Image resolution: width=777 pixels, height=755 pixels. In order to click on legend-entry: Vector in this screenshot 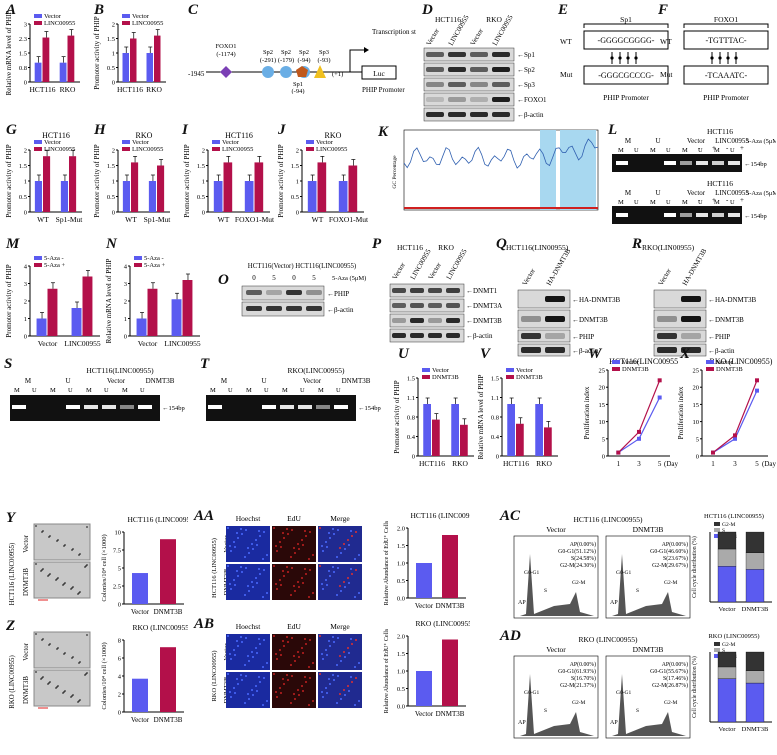, I will do `click(525, 370)`.